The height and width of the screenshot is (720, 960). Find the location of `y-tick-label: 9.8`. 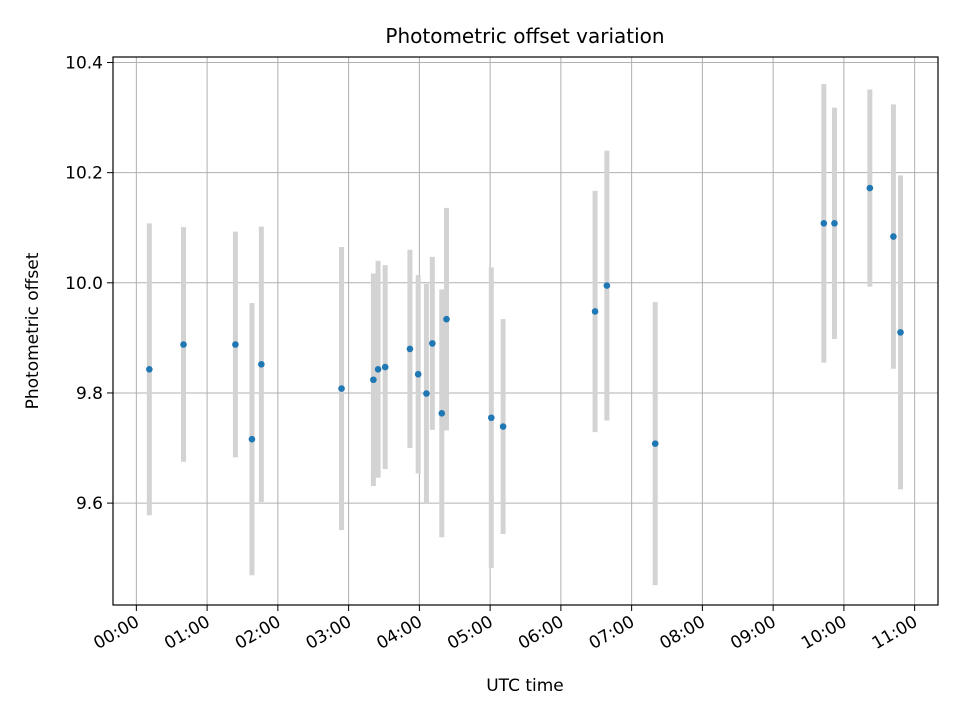

y-tick-label: 9.8 is located at coordinates (89, 394).